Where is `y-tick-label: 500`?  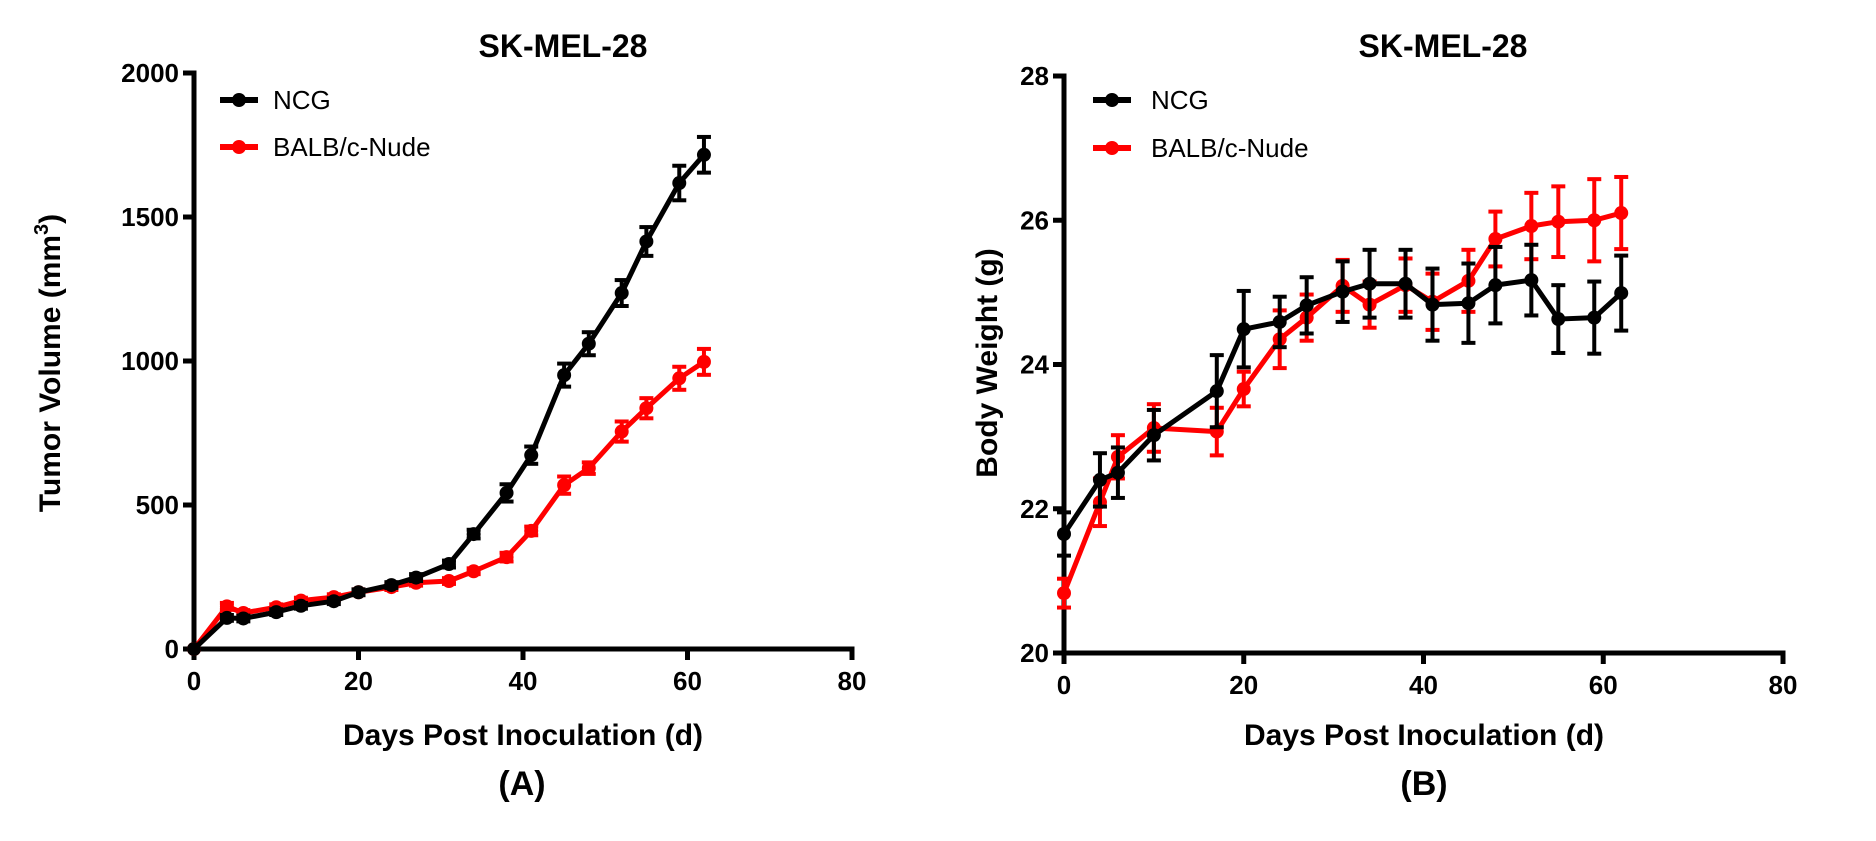 y-tick-label: 500 is located at coordinates (157, 505).